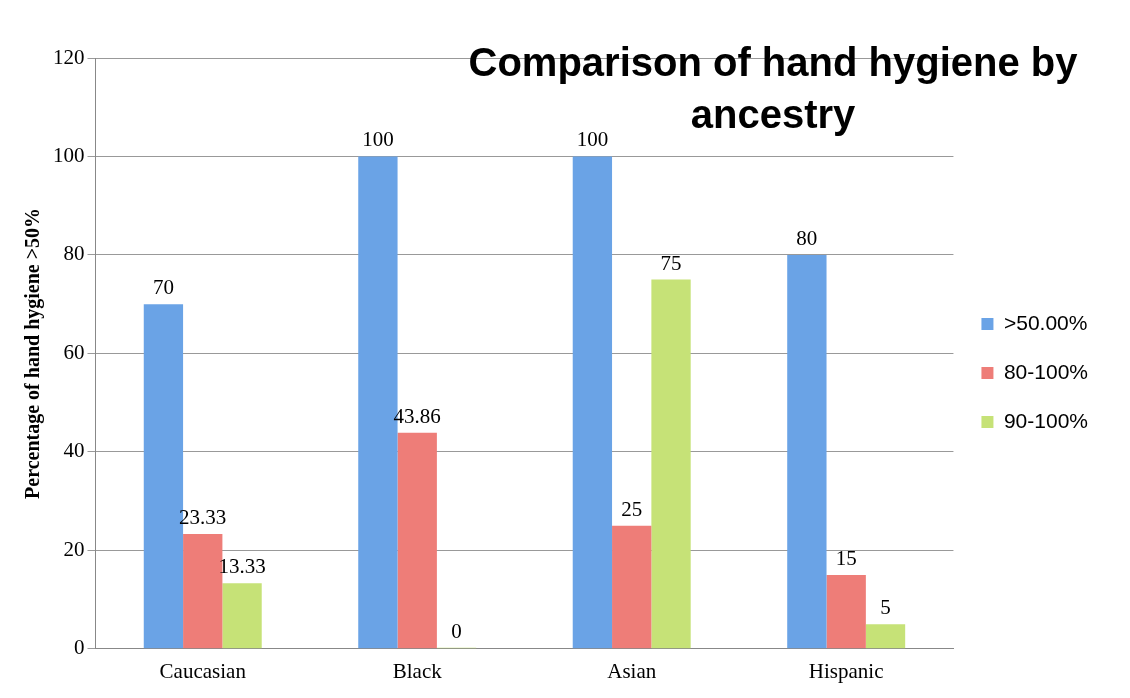 This screenshot has height=698, width=1130. I want to click on data-label: 5, so click(885, 607).